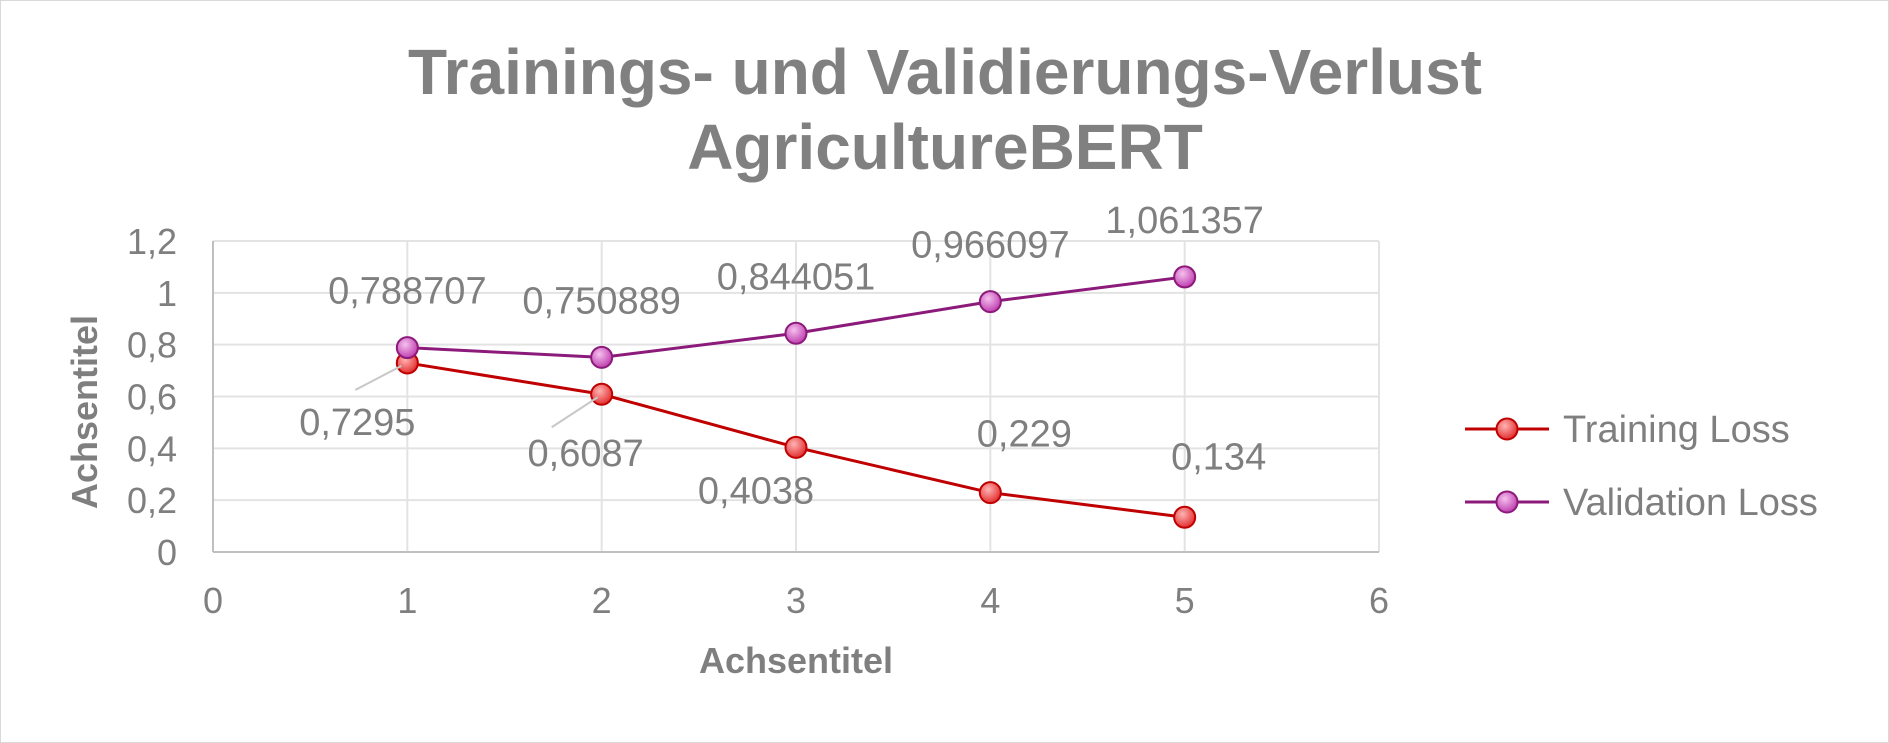 The image size is (1889, 743). Describe the element at coordinates (586, 454) in the screenshot. I see `training-loss-data-label: 0,6087` at that location.